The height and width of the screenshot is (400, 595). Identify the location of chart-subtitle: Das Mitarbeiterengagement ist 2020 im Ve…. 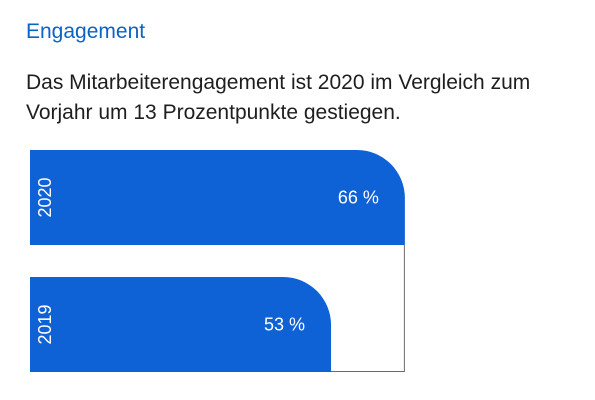
(278, 97).